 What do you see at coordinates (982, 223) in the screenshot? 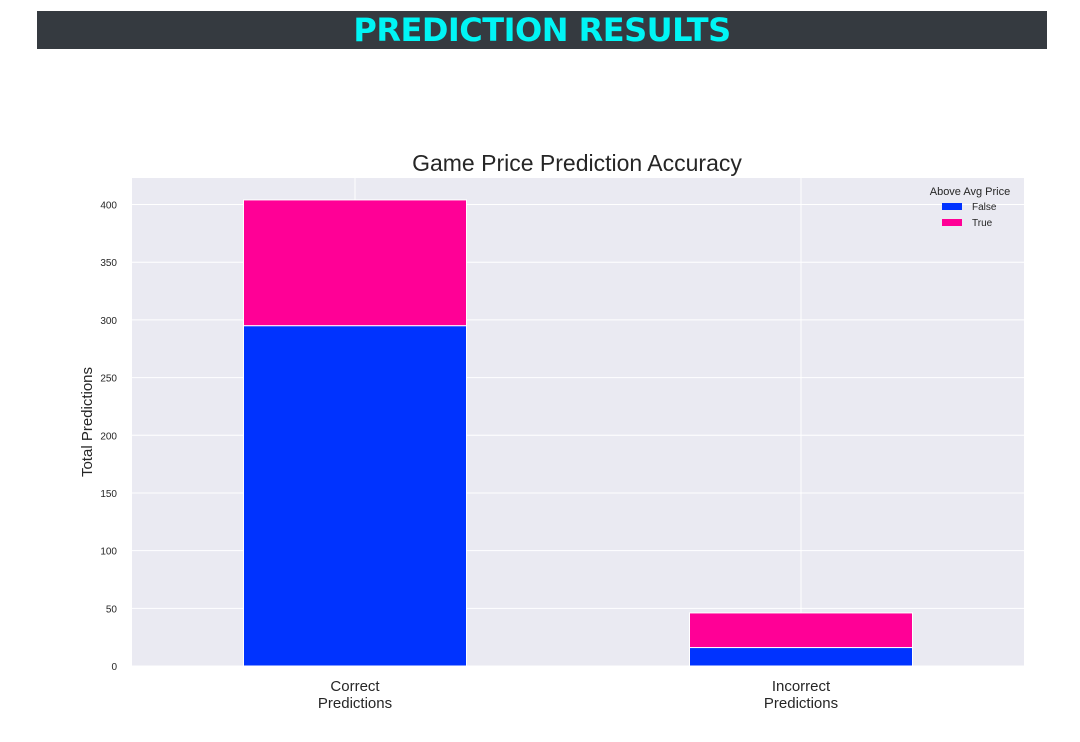
I see `legend-label-true: True` at bounding box center [982, 223].